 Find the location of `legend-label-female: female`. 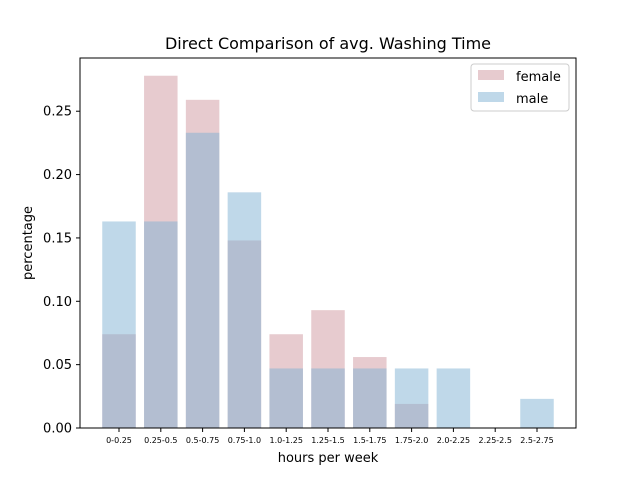

legend-label-female: female is located at coordinates (538, 77).